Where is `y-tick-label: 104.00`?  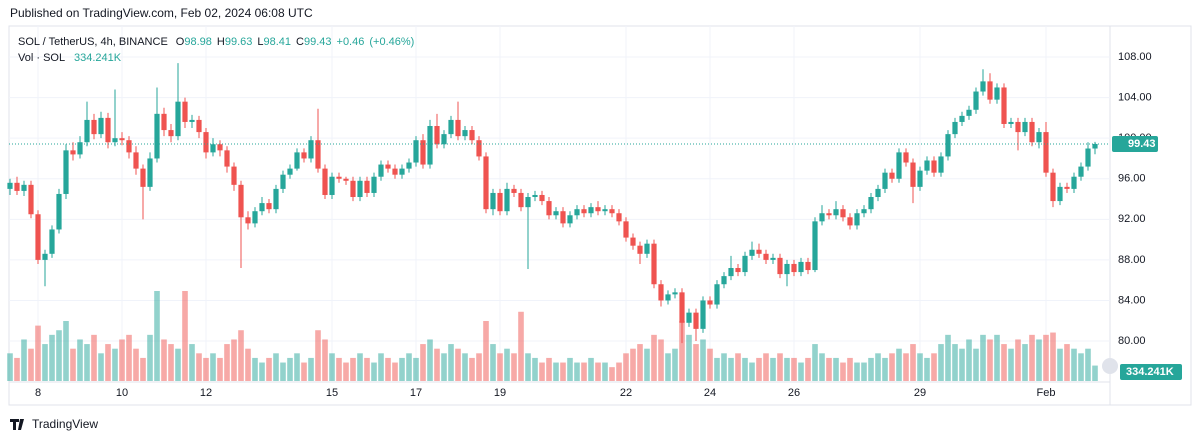 y-tick-label: 104.00 is located at coordinates (1135, 98).